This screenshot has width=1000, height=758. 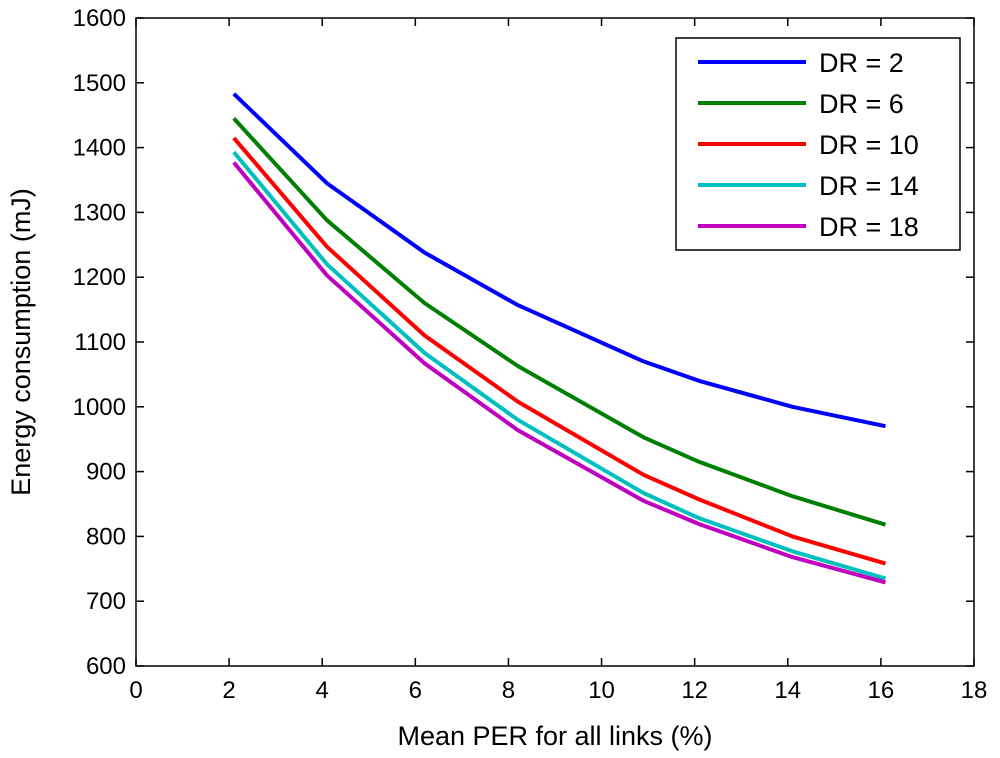 I want to click on y-tick-label: 1100, so click(x=100, y=342).